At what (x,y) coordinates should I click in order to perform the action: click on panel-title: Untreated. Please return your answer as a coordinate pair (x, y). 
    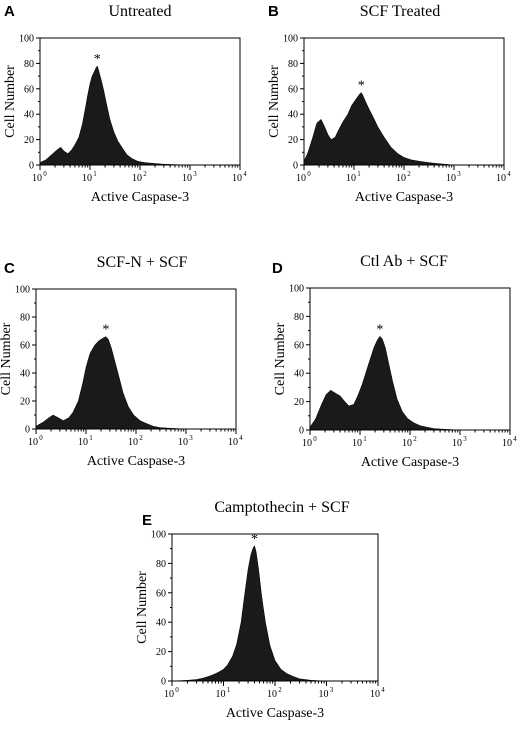
    Looking at the image, I should click on (139, 11).